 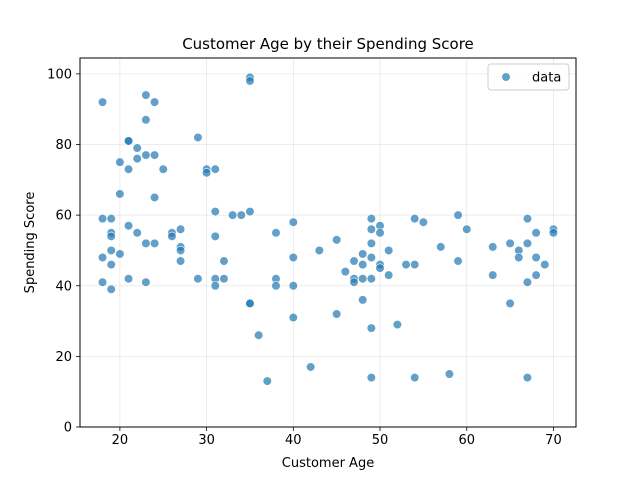 What do you see at coordinates (63, 357) in the screenshot?
I see `y-tick-label: 20` at bounding box center [63, 357].